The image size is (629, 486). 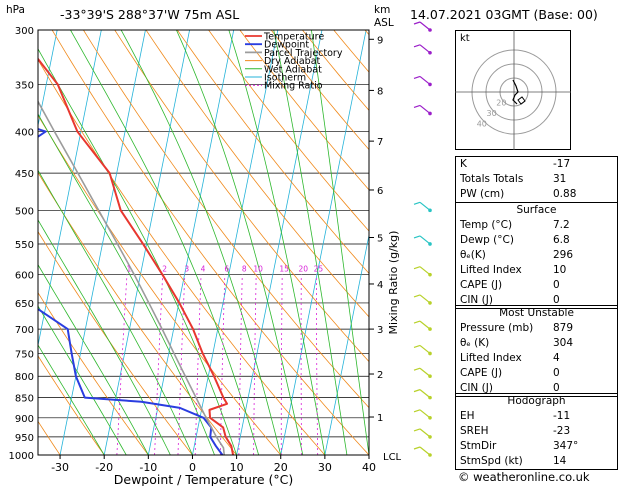 I want to click on surface-row: Lifted Index 10, so click(x=513, y=270).